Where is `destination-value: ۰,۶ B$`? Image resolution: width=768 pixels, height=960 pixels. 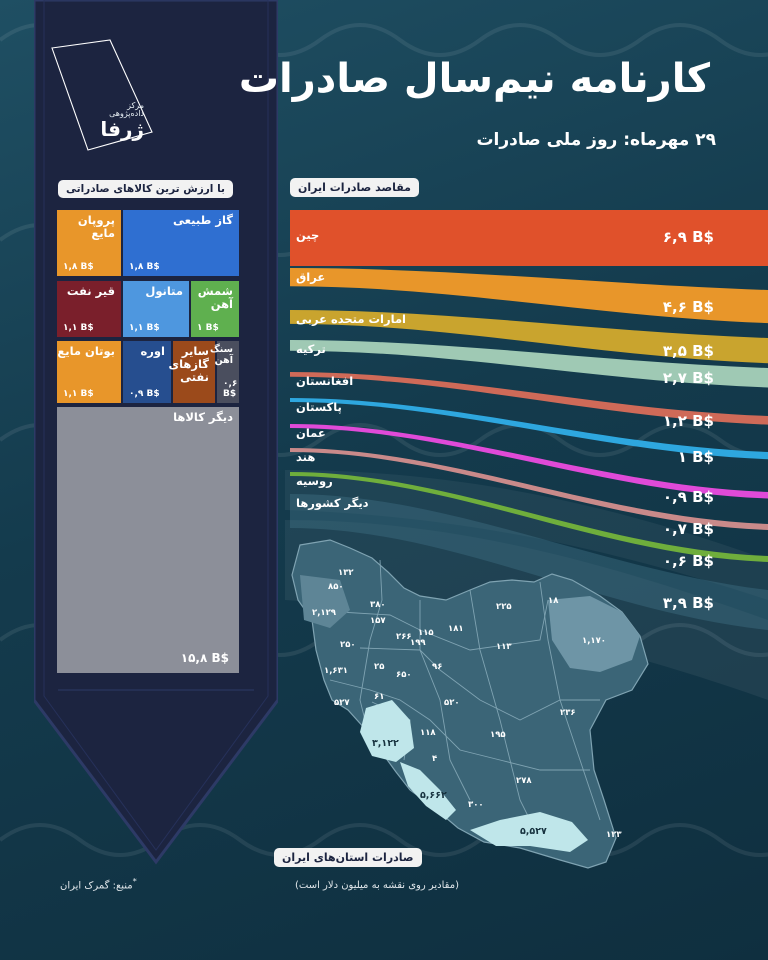 destination-value: ۰,۶ B$ is located at coordinates (688, 561).